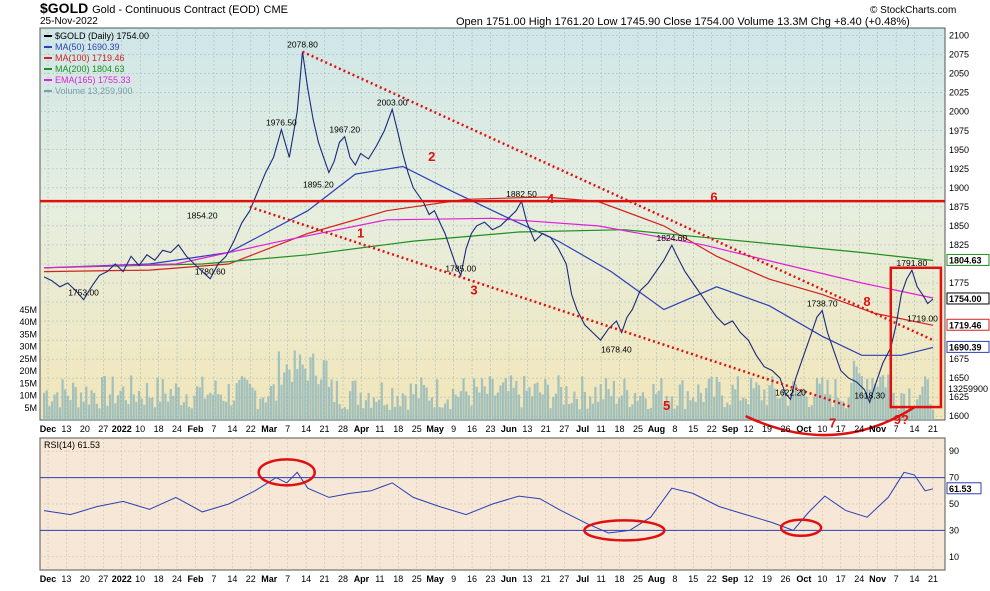 This screenshot has width=990, height=591. Describe the element at coordinates (830, 421) in the screenshot. I see `rounding-bottom-arc` at that location.